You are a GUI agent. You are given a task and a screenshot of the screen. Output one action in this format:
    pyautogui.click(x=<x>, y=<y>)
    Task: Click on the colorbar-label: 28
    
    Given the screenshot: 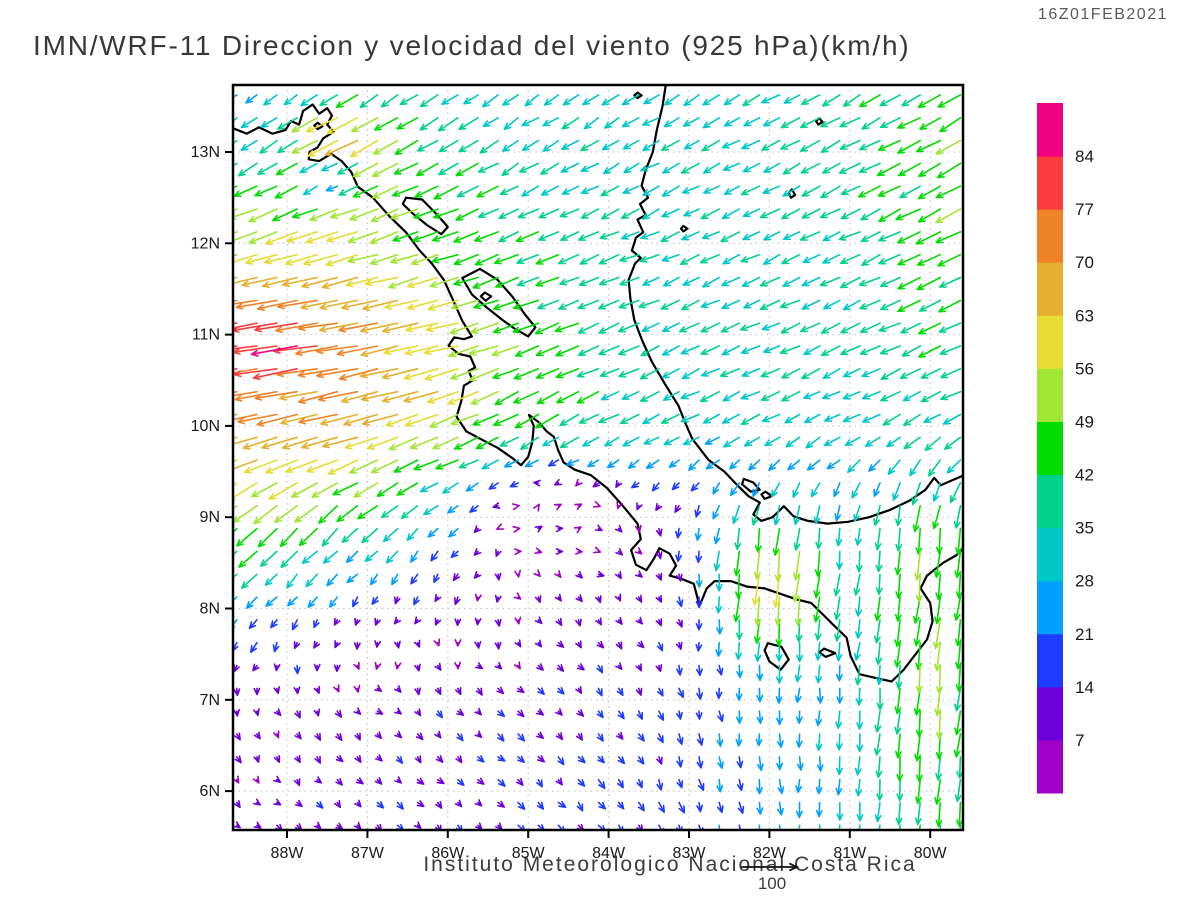 What is the action you would take?
    pyautogui.click(x=1084, y=581)
    